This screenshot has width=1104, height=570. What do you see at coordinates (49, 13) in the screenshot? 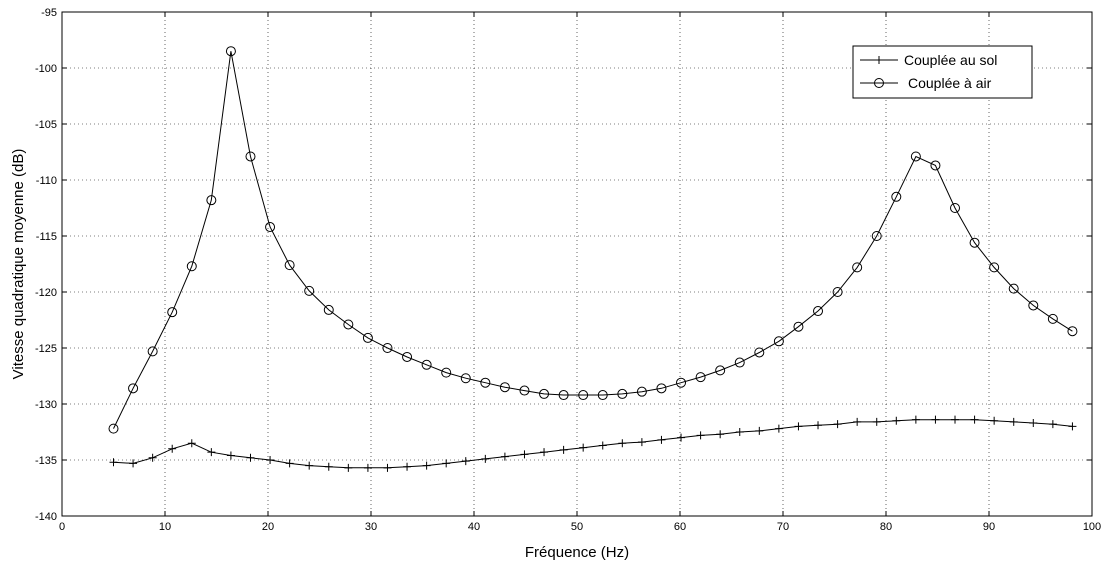
I see `y-tick-label: -95` at bounding box center [49, 13].